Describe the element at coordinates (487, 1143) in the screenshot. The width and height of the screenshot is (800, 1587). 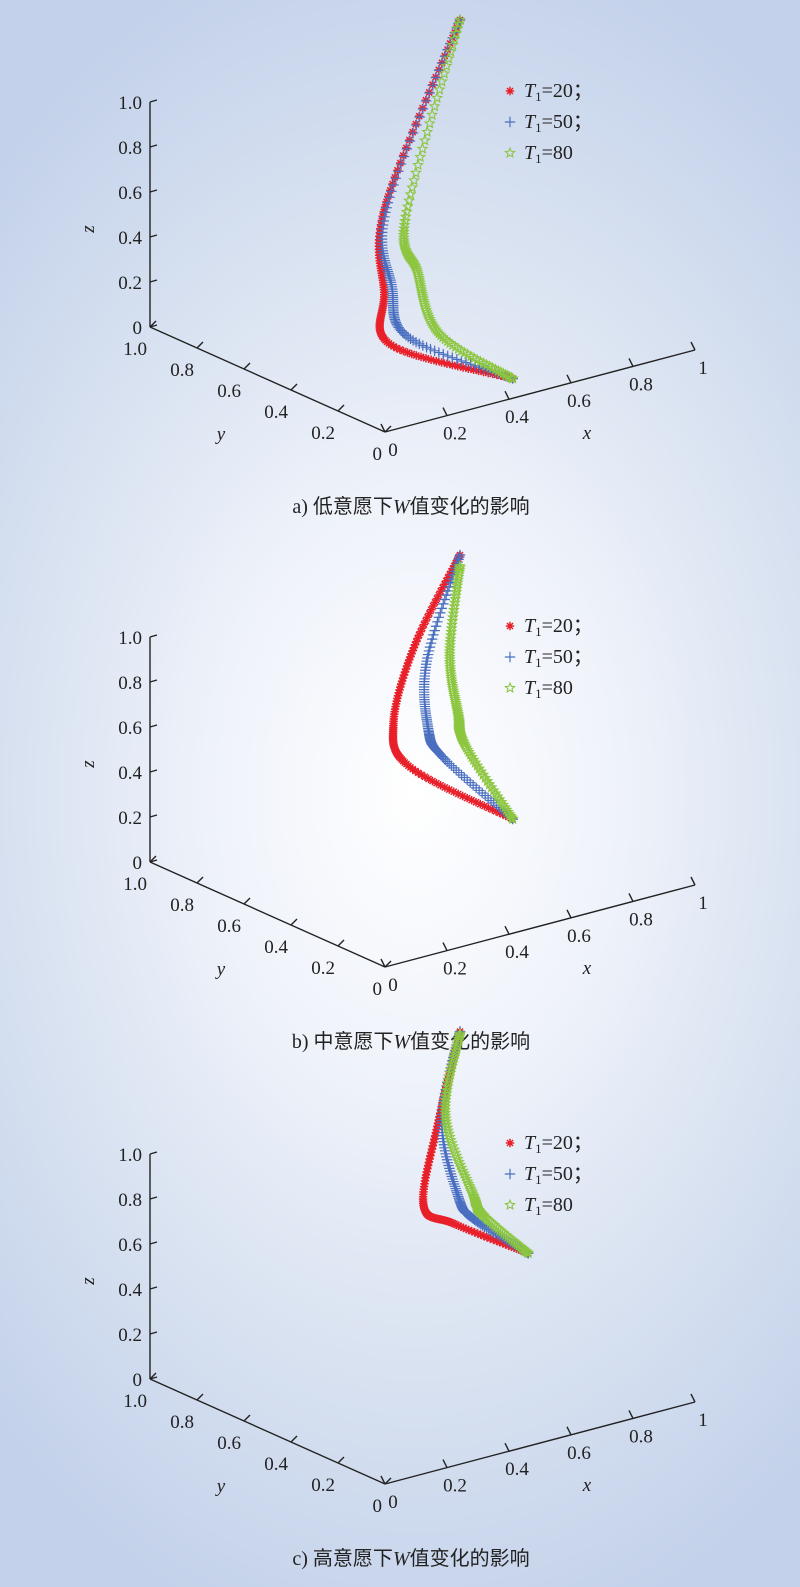
I see `series-T1=80` at that location.